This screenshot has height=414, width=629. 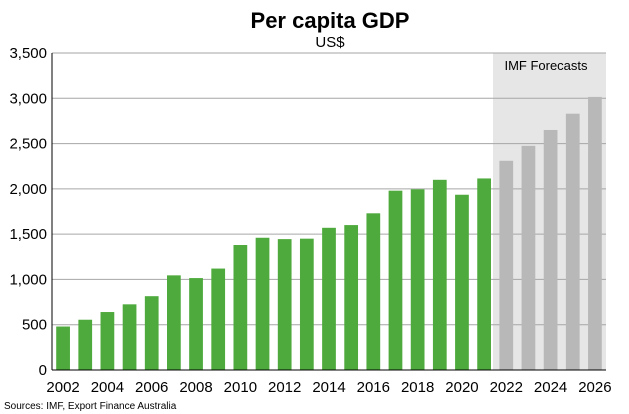 What do you see at coordinates (439, 274) in the screenshot?
I see `bar-actual-2019` at bounding box center [439, 274].